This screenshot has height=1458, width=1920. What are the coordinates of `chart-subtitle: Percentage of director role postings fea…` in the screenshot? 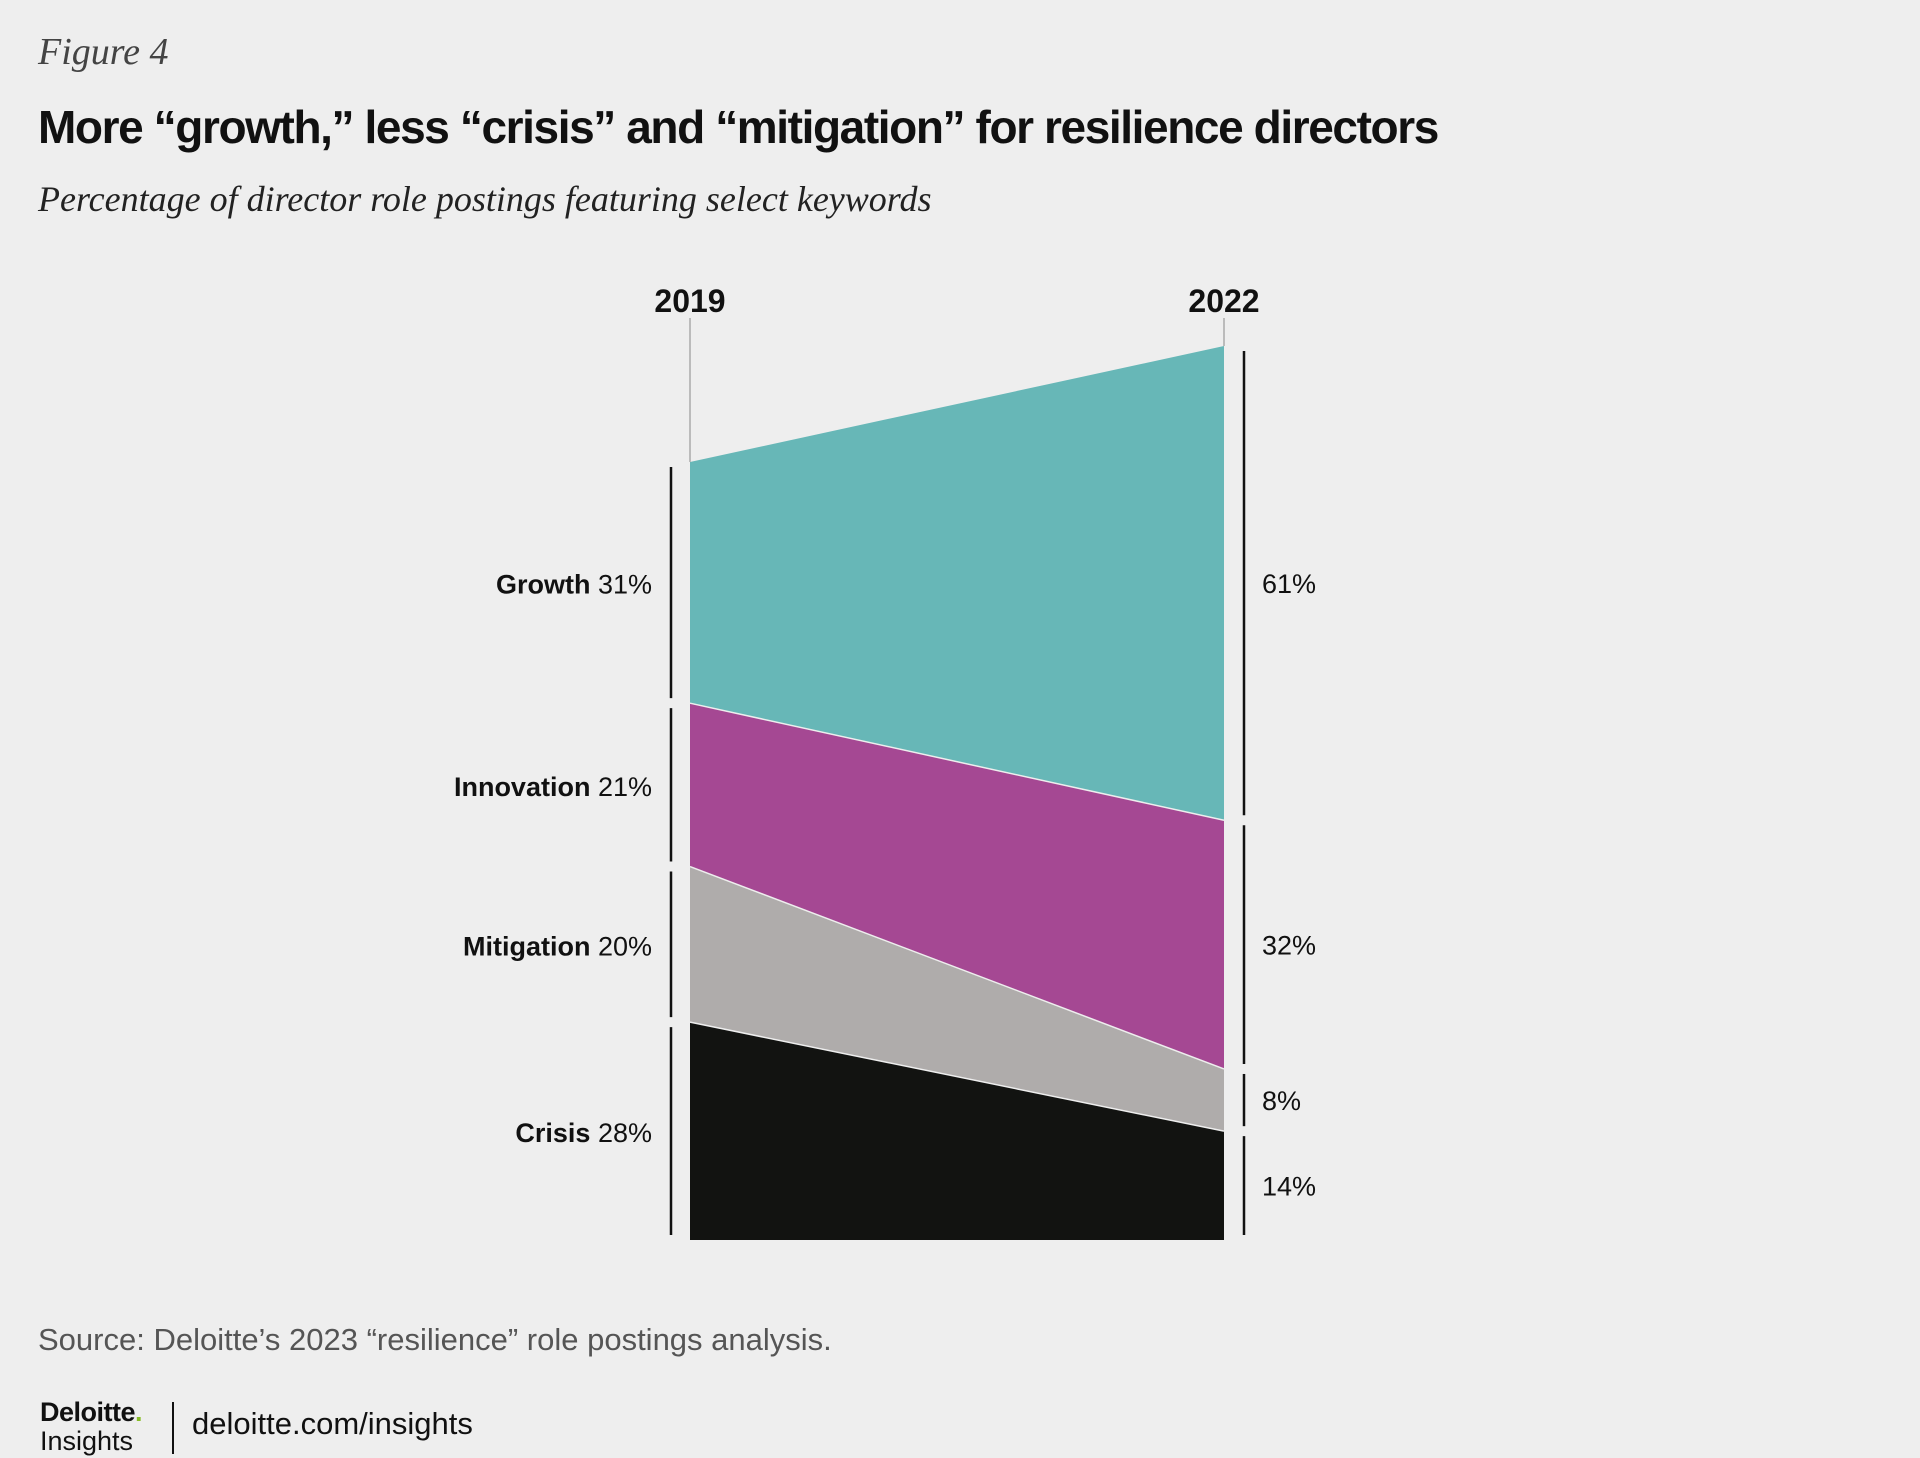 It's located at (485, 199).